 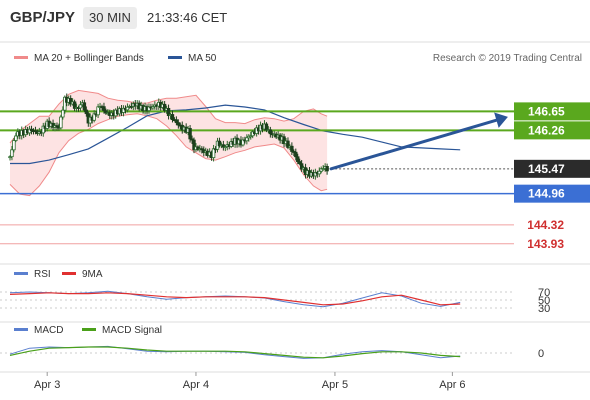 What do you see at coordinates (187, 17) in the screenshot?
I see `clock-time: 21:33:46 CET` at bounding box center [187, 17].